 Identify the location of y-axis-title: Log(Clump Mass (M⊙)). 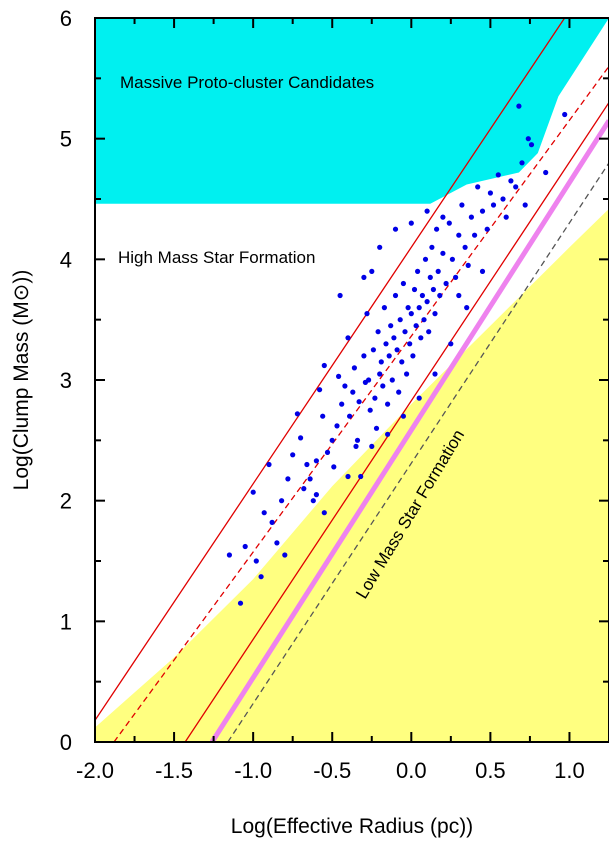
(21, 380).